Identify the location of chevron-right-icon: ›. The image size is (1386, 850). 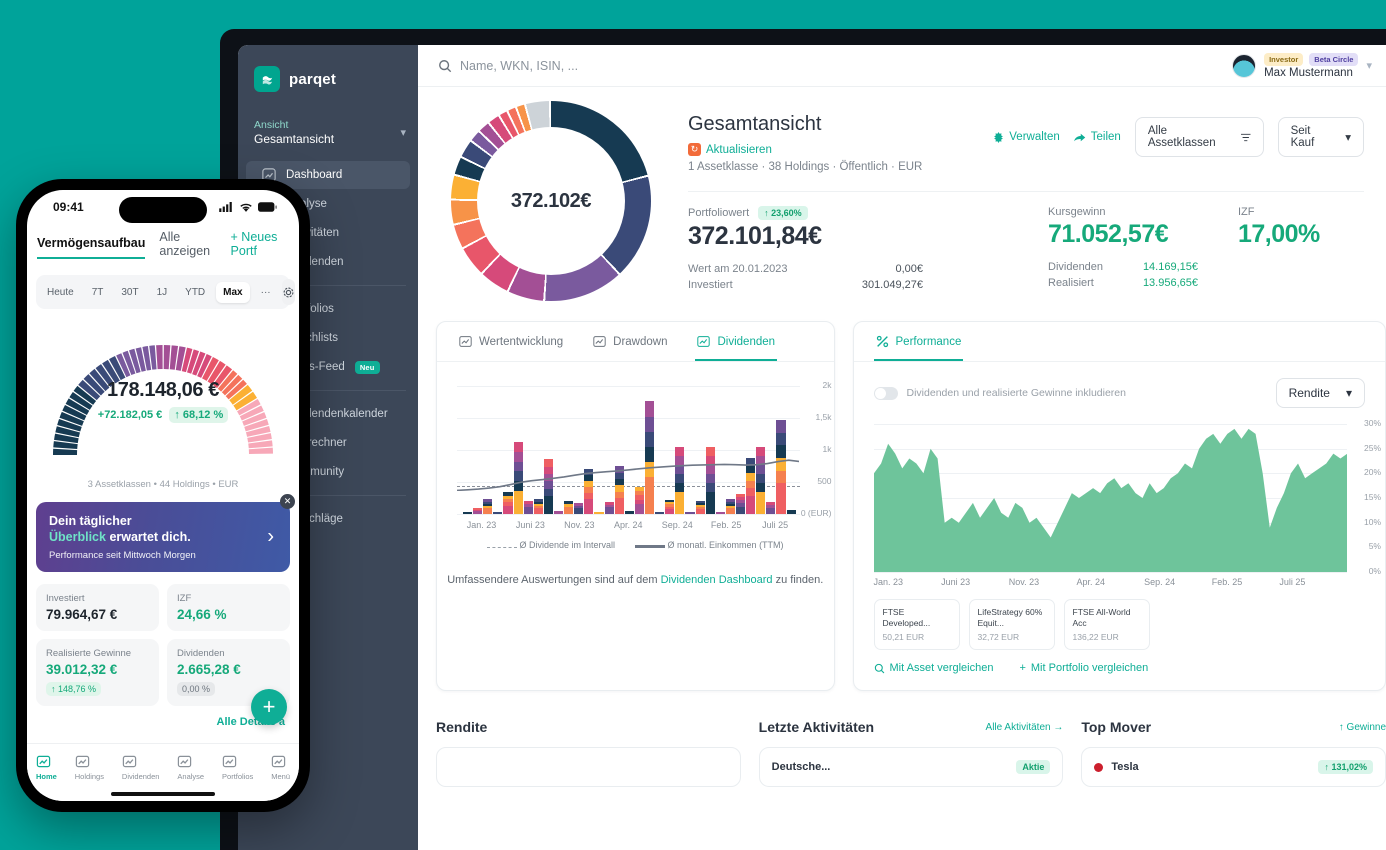
(270, 536).